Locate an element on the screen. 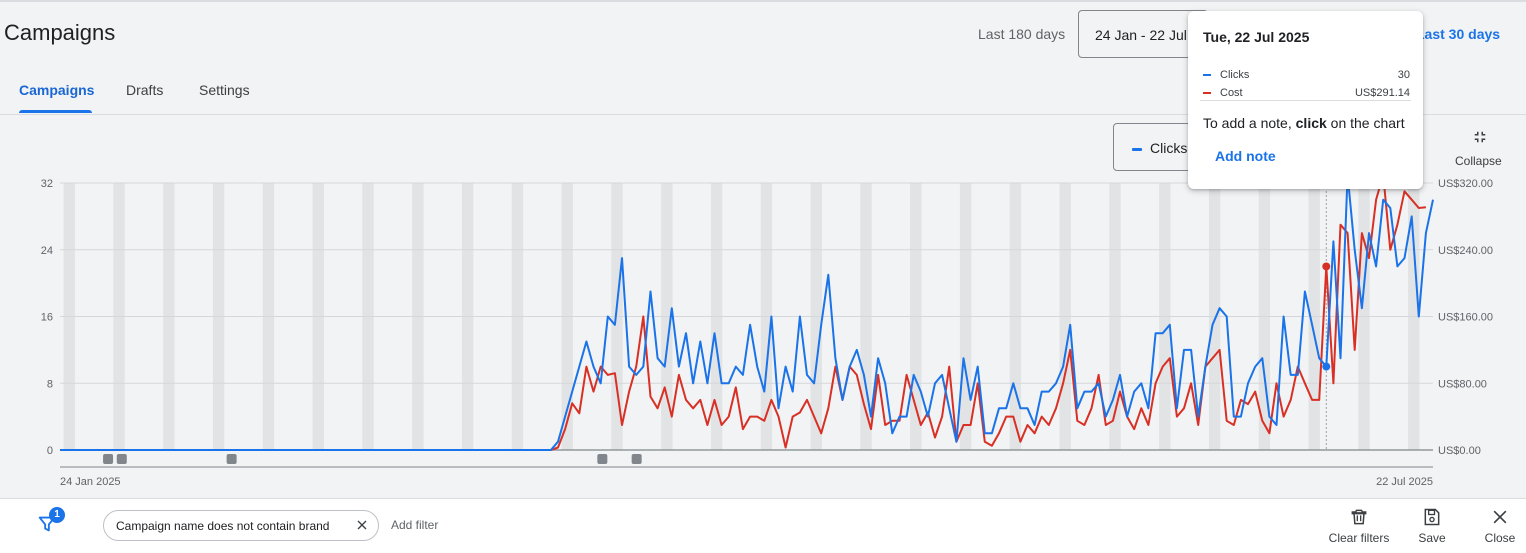 Image resolution: width=1526 pixels, height=553 pixels. y-right-tick-label: US$240.00 is located at coordinates (1465, 251).